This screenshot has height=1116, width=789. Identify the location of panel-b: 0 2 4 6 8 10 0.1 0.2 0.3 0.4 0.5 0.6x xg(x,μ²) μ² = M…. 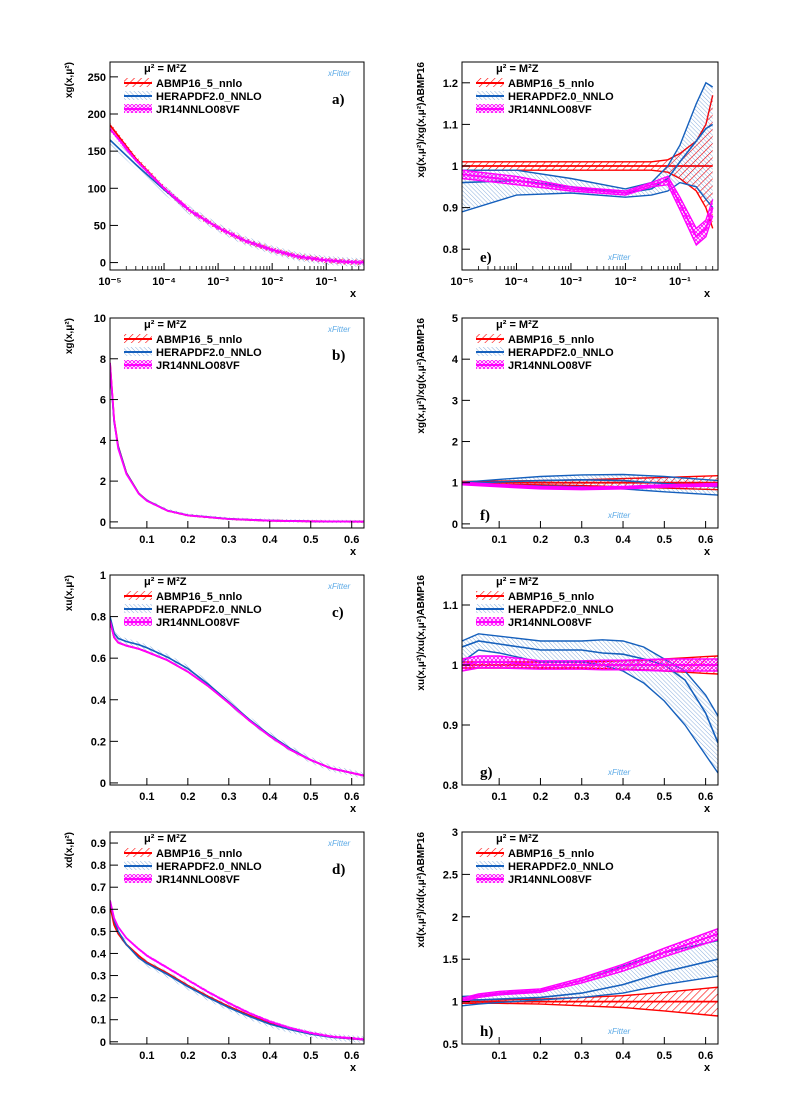
(214, 435).